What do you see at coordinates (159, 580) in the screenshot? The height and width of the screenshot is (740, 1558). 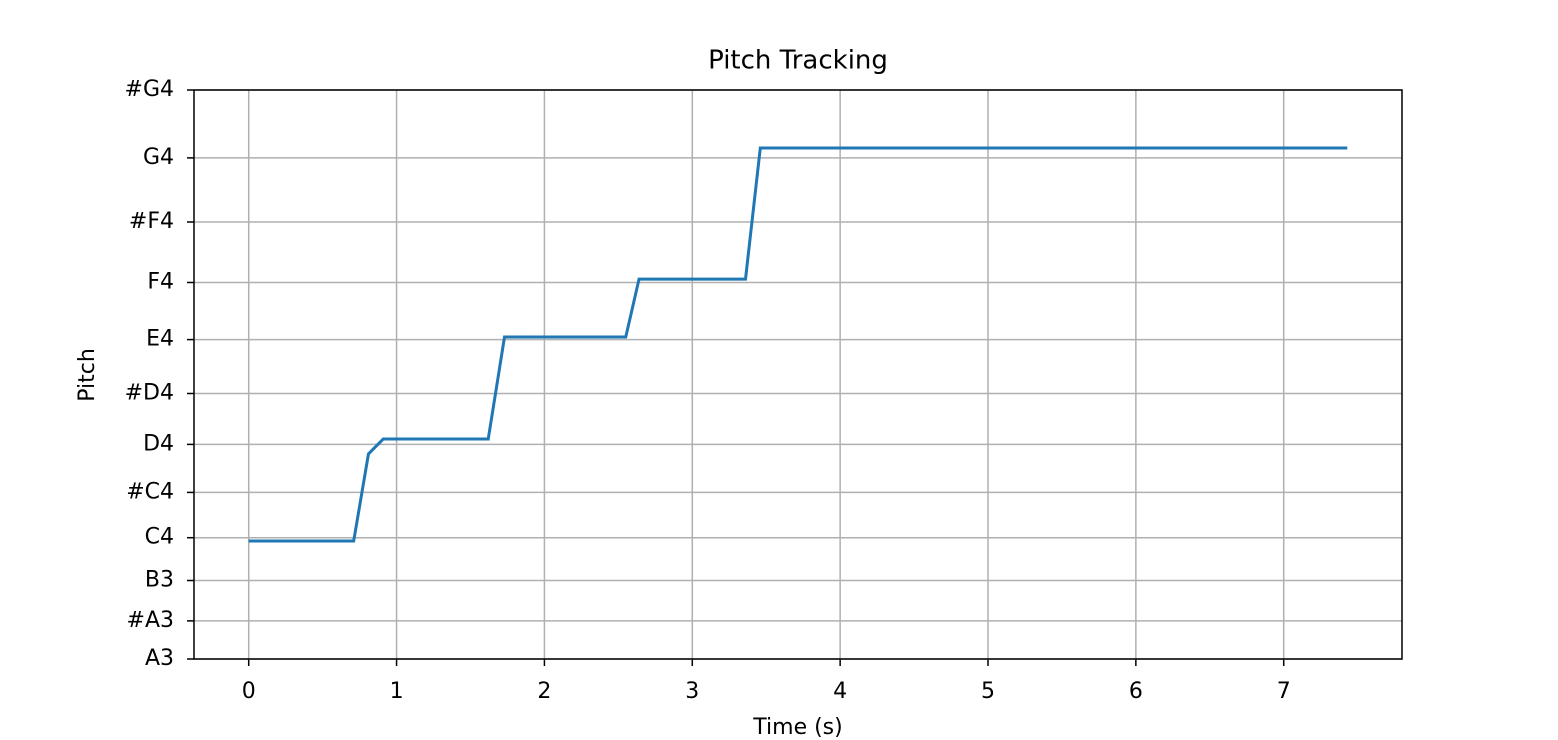 I see `y-tick-label: B3` at bounding box center [159, 580].